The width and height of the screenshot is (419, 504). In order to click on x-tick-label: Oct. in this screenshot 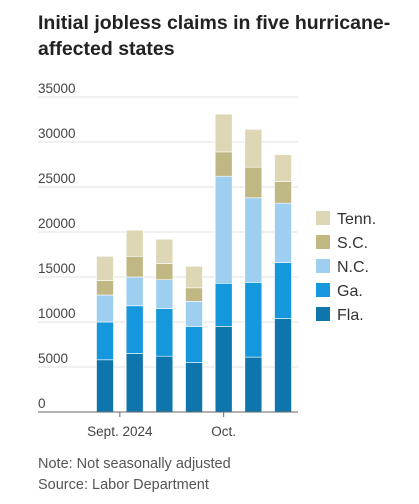, I will do `click(223, 431)`.